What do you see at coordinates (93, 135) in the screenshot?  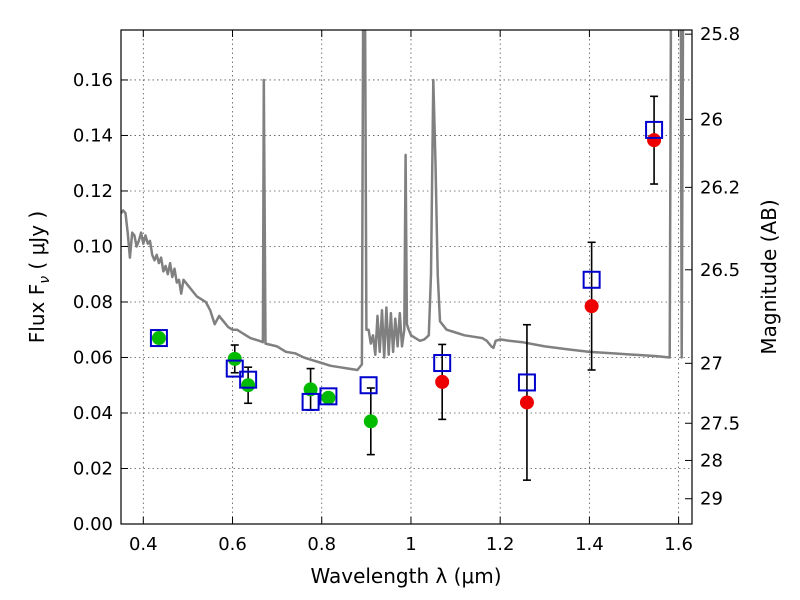 I see `y-tick-label: 0.14` at bounding box center [93, 135].